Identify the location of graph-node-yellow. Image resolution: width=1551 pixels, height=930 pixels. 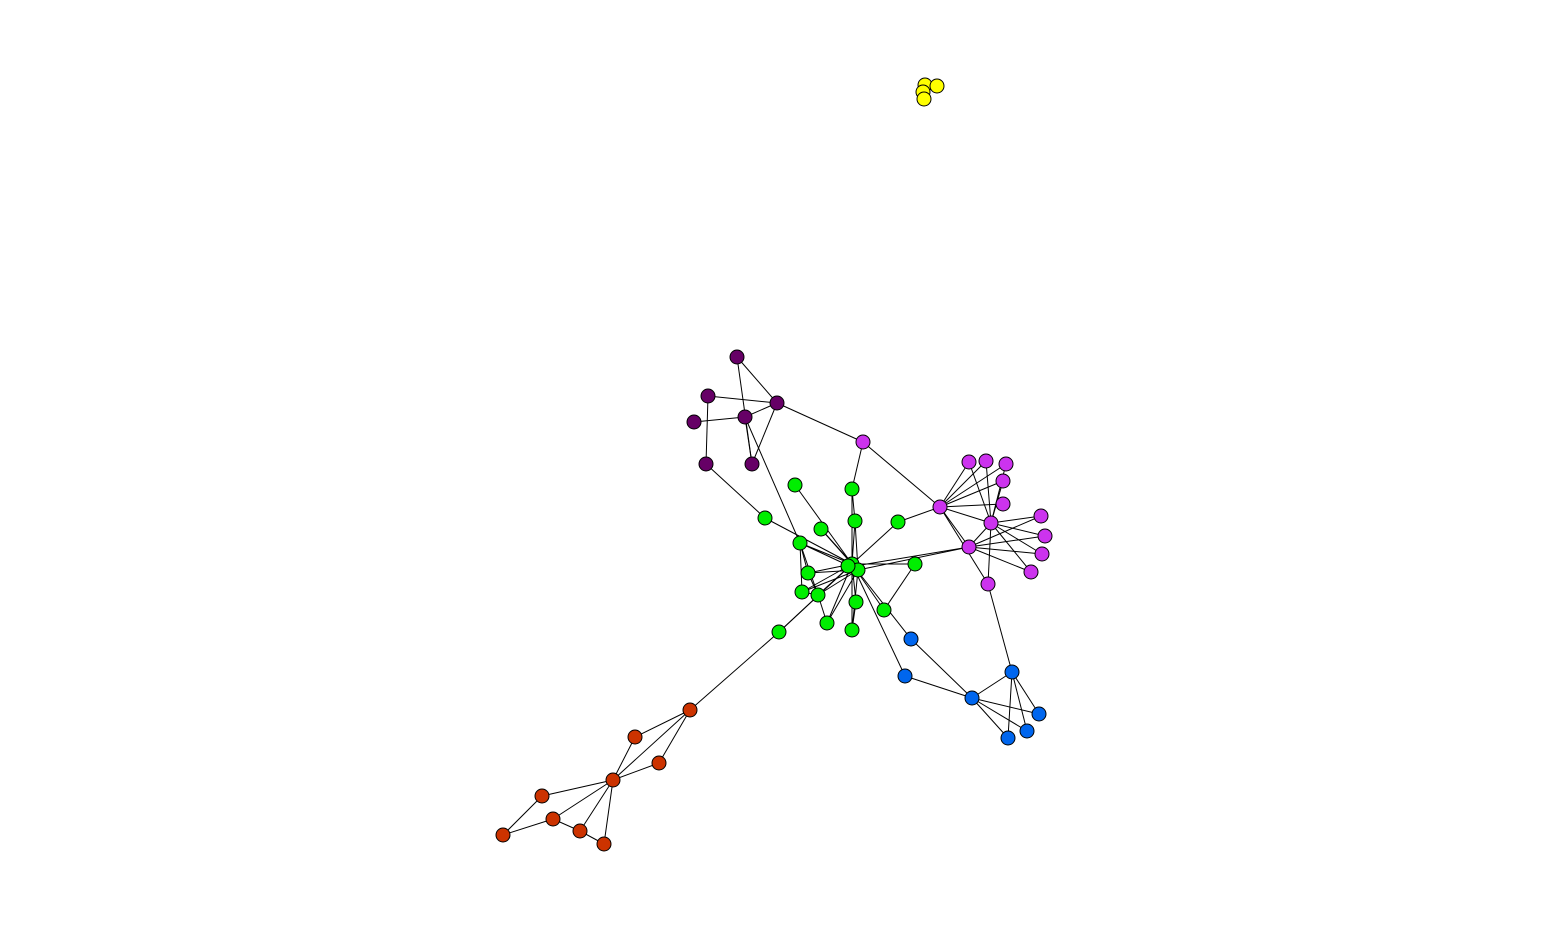
(924, 99).